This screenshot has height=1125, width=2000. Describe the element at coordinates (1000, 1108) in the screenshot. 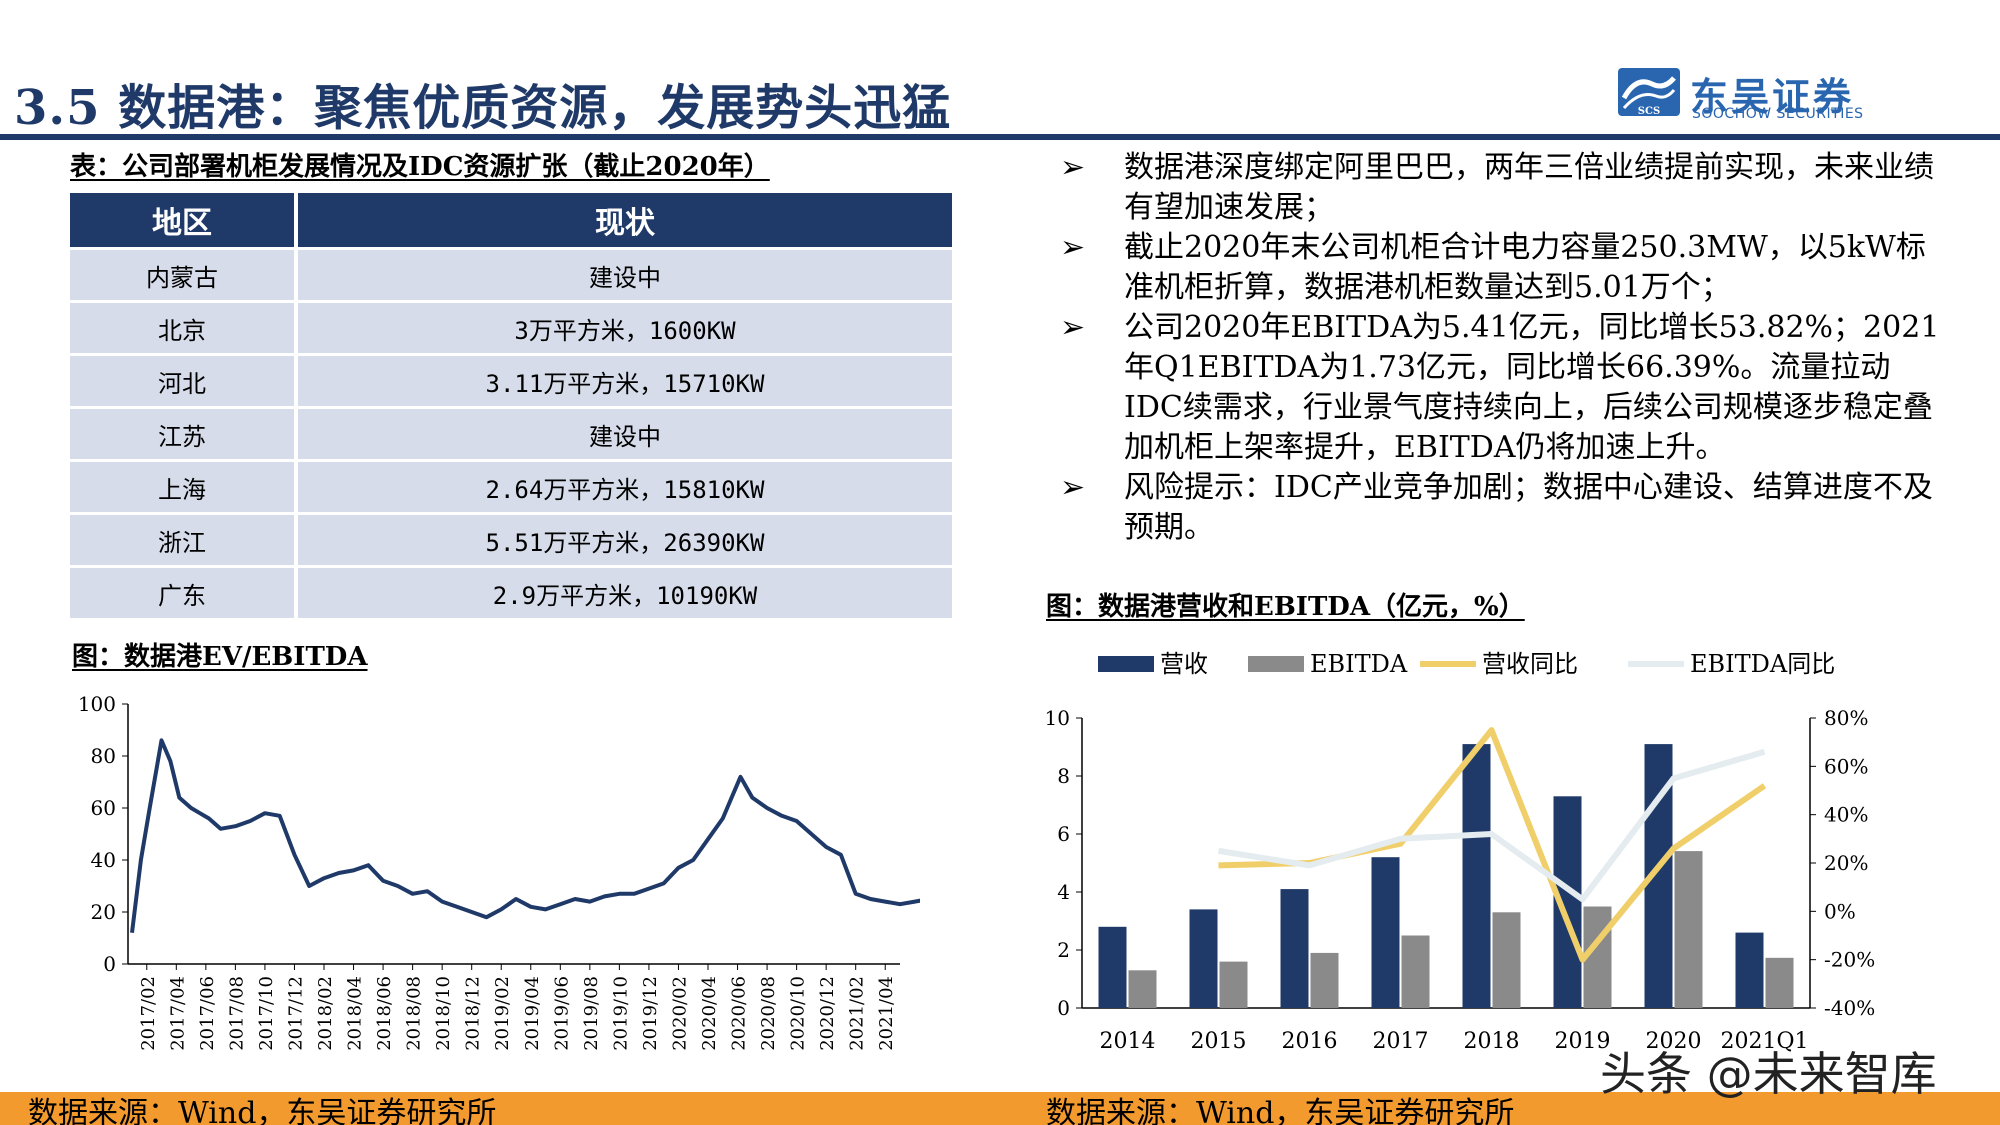

I see `footer-bar` at that location.